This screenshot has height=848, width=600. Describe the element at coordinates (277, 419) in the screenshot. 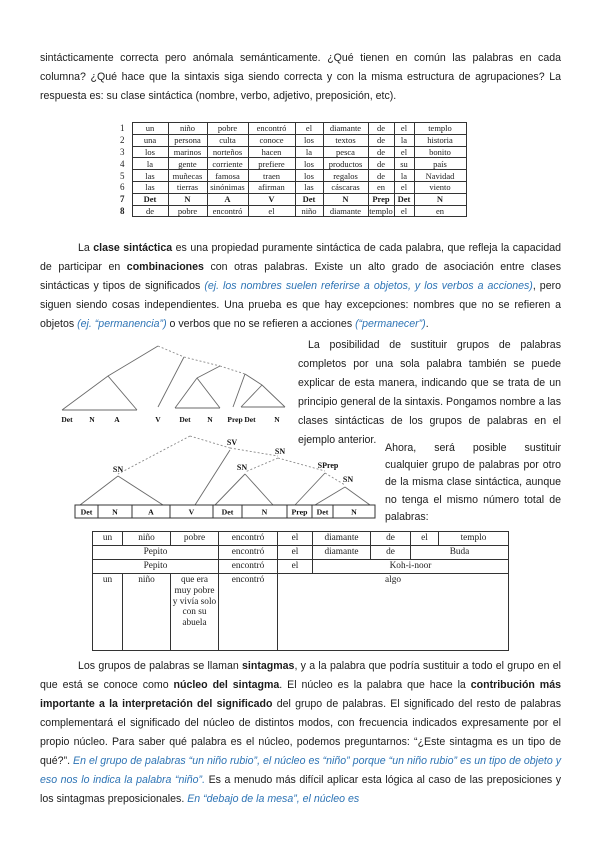

I see `tree1-leaf-n3: N` at that location.